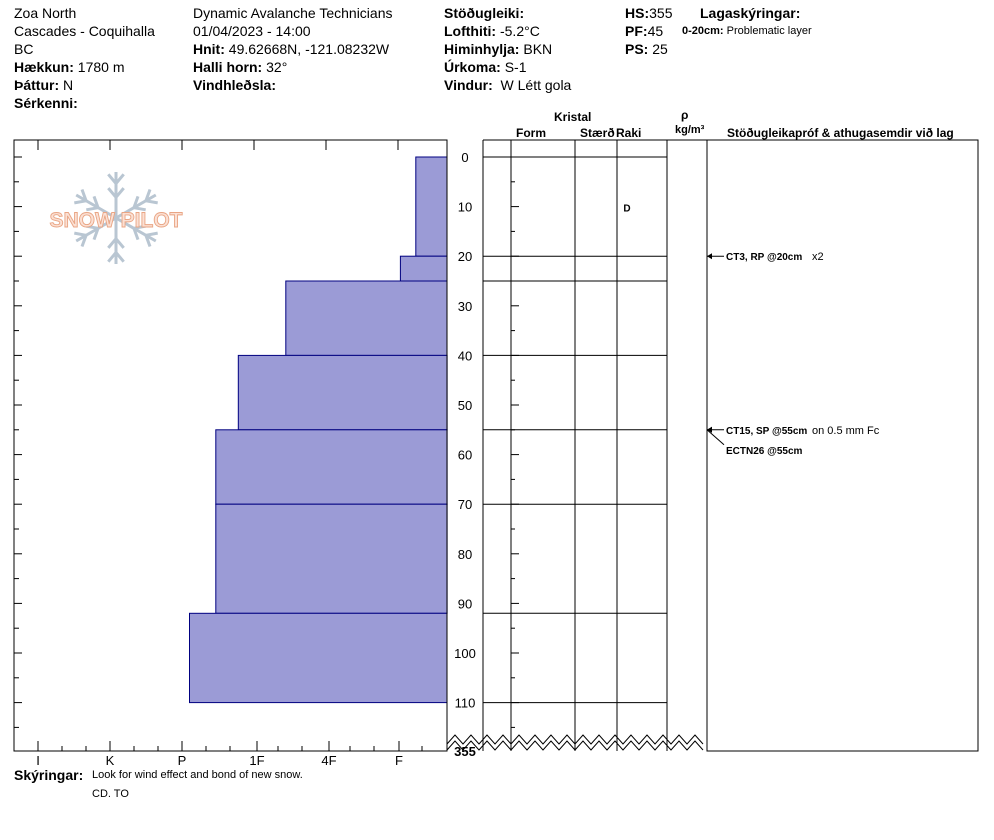  What do you see at coordinates (715, 437) in the screenshot?
I see `test-arrow` at bounding box center [715, 437].